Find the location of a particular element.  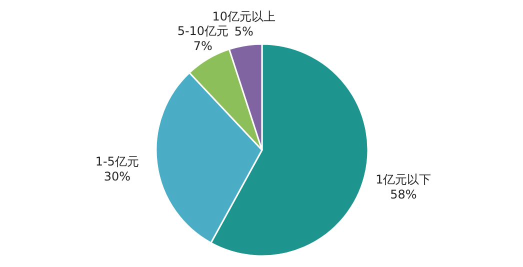

data-label: 58% is located at coordinates (403, 194).